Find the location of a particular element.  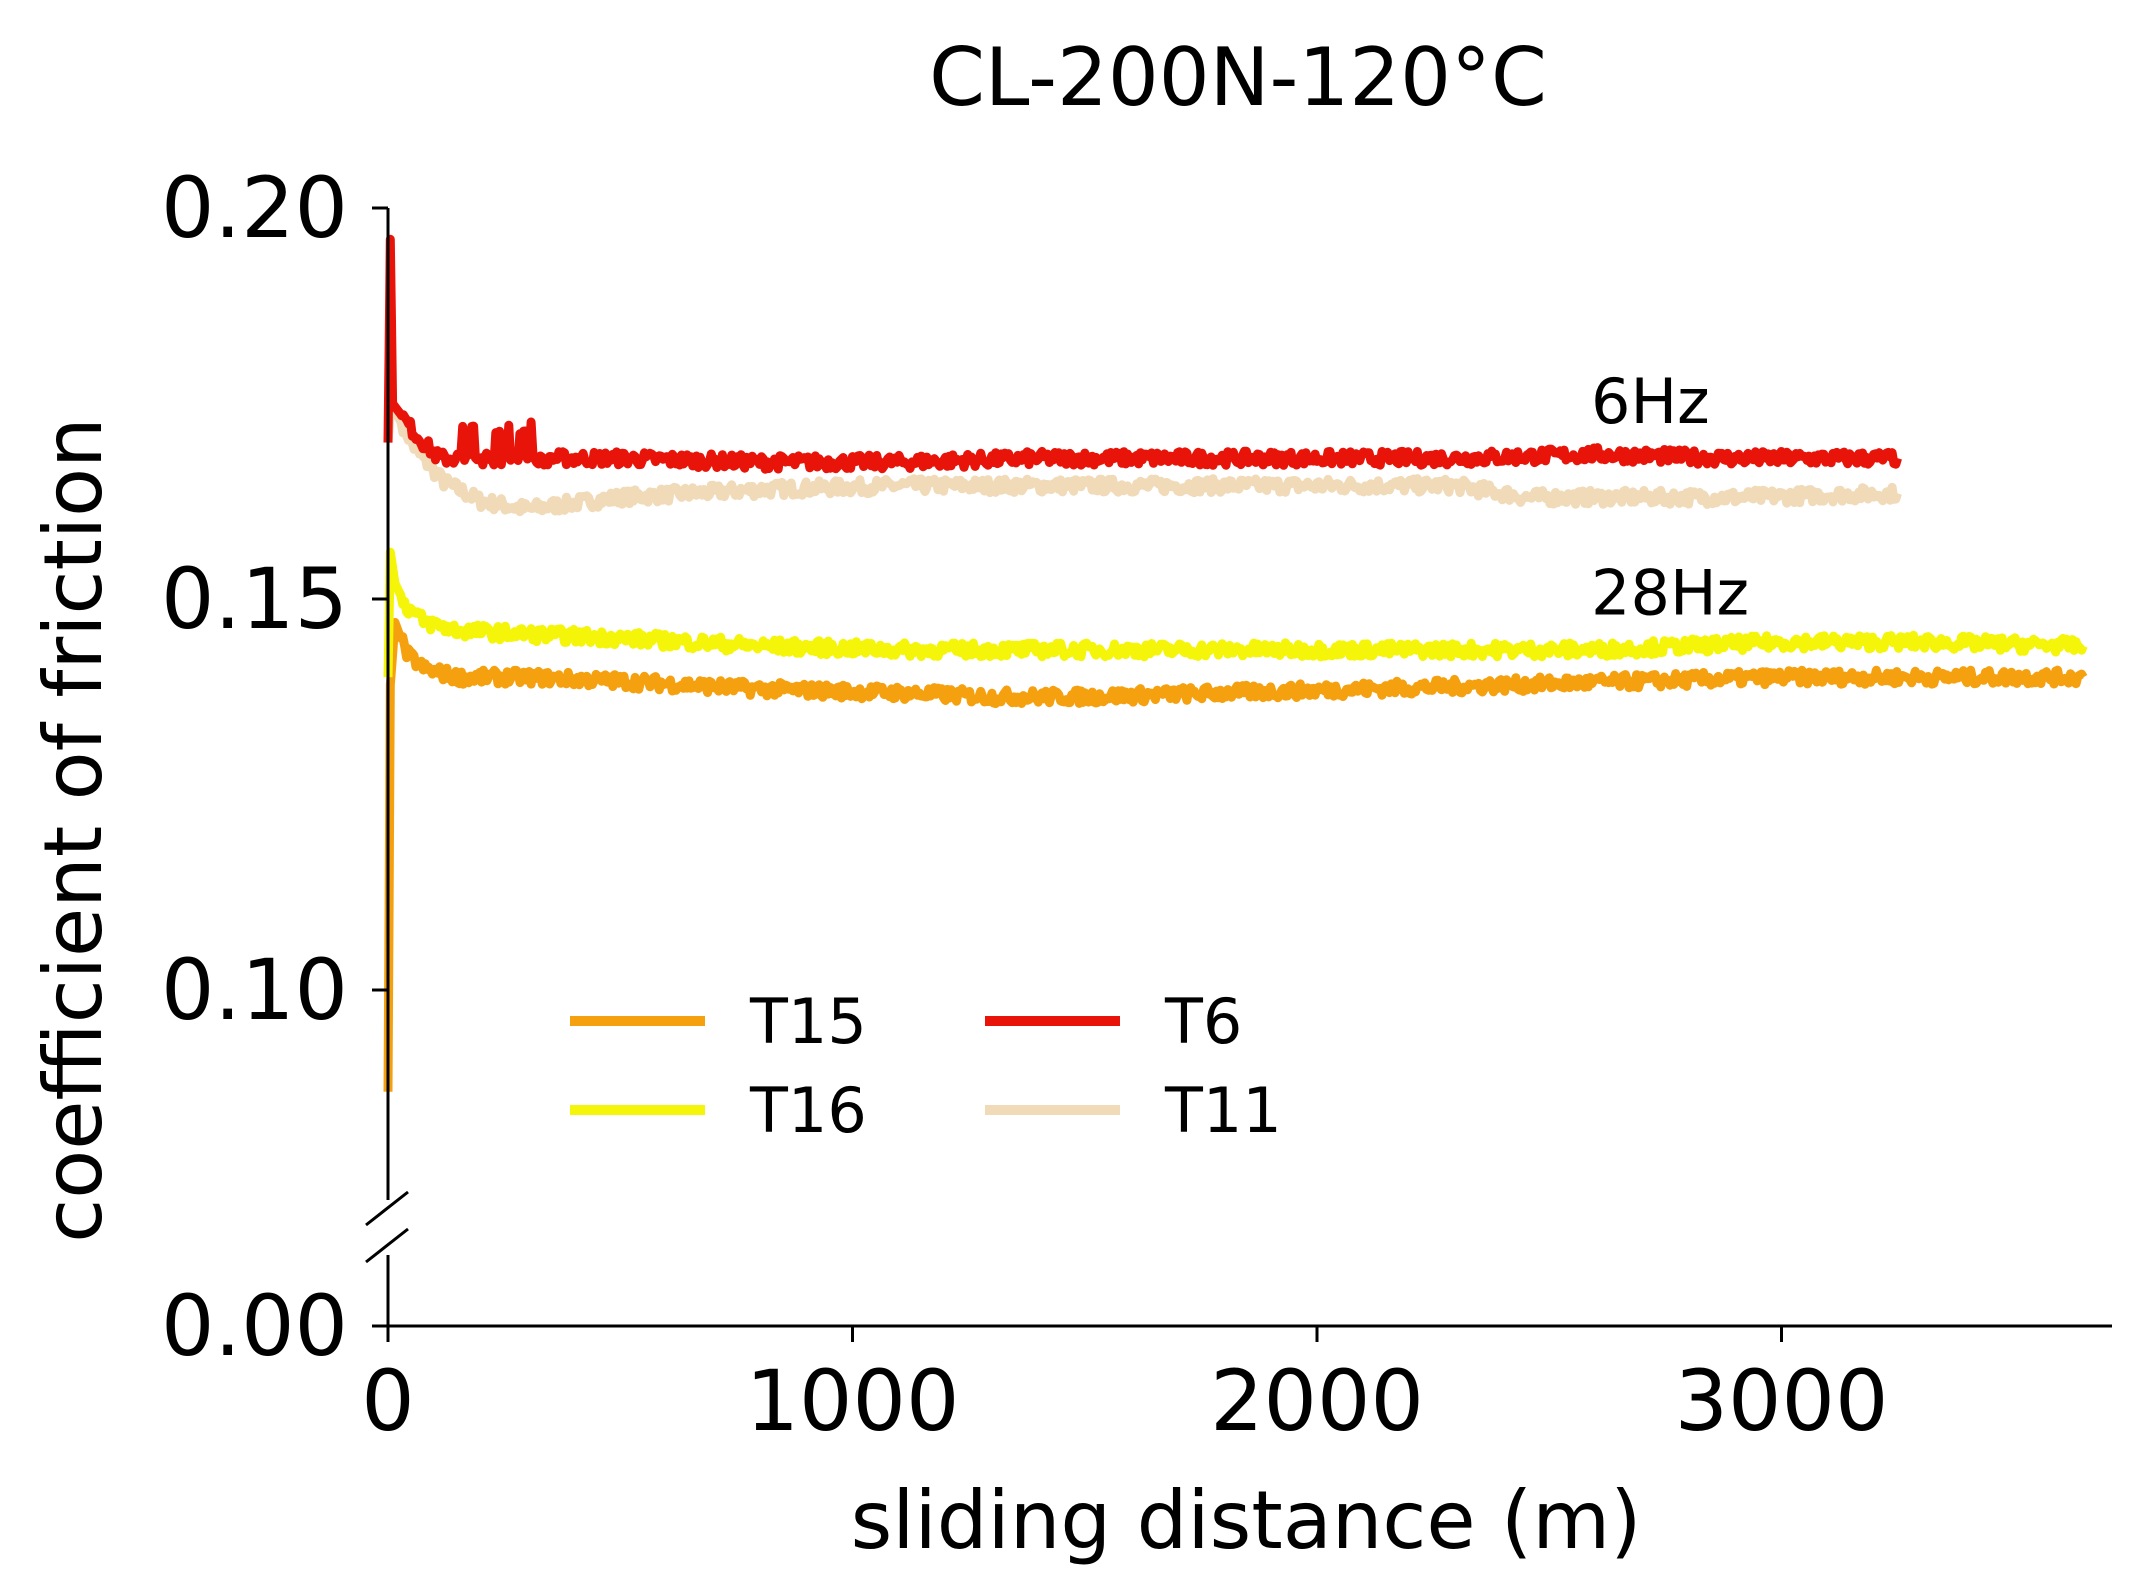

x-tick-label: 2000 is located at coordinates (1317, 1401).